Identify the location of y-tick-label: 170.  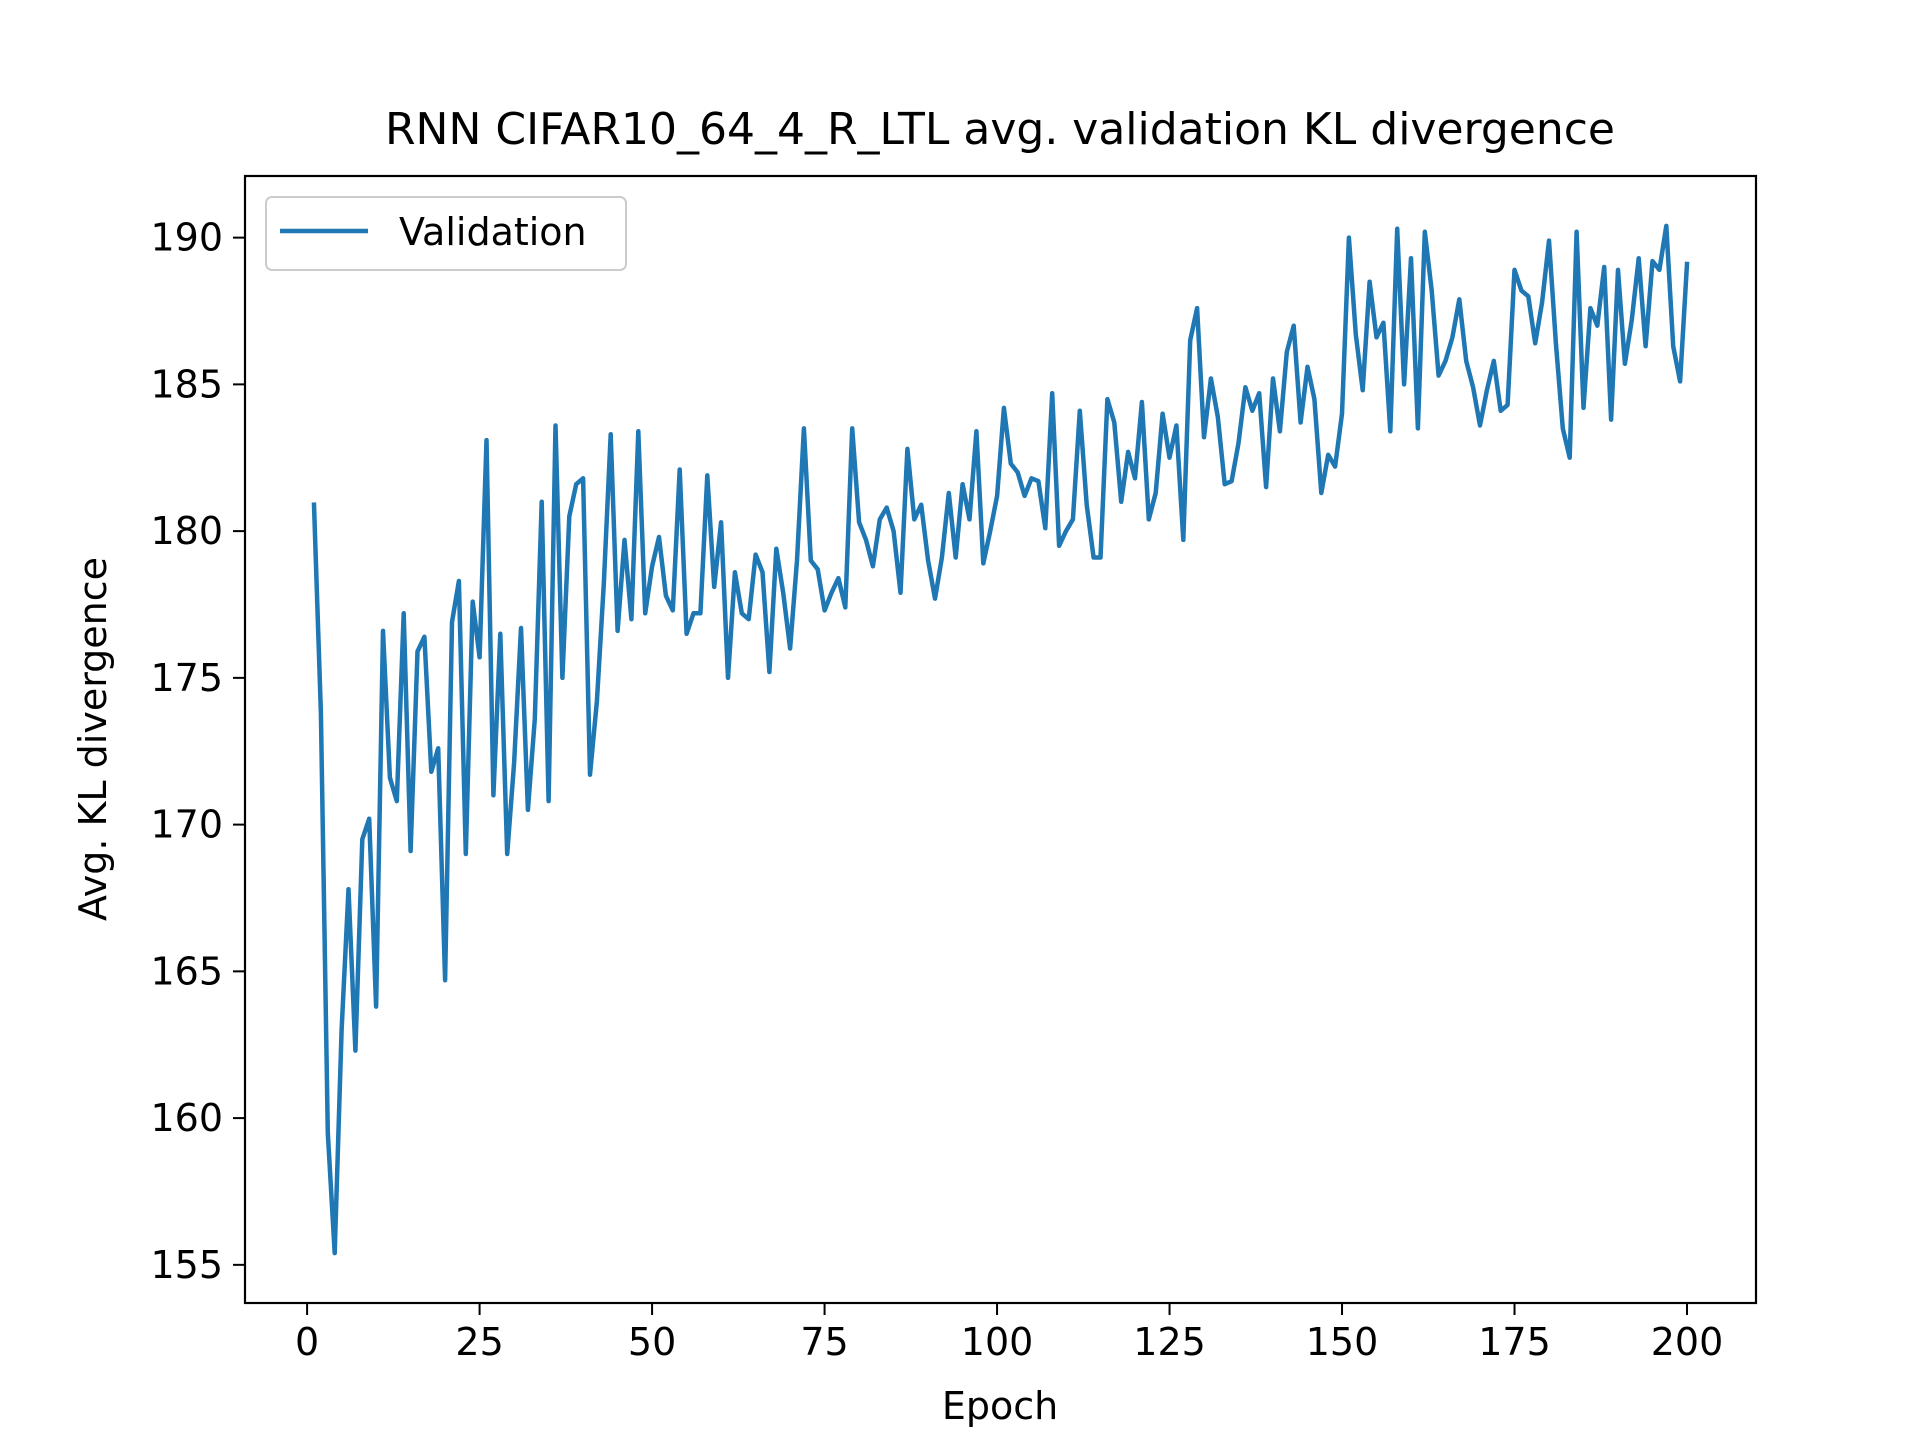
(186, 825).